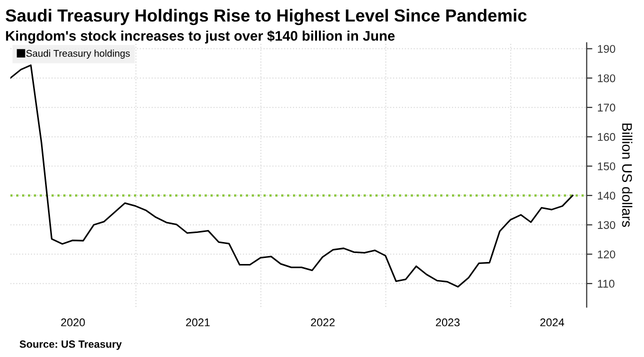 This screenshot has width=644, height=357. Describe the element at coordinates (322, 322) in the screenshot. I see `x-tick-label: 2022` at that location.